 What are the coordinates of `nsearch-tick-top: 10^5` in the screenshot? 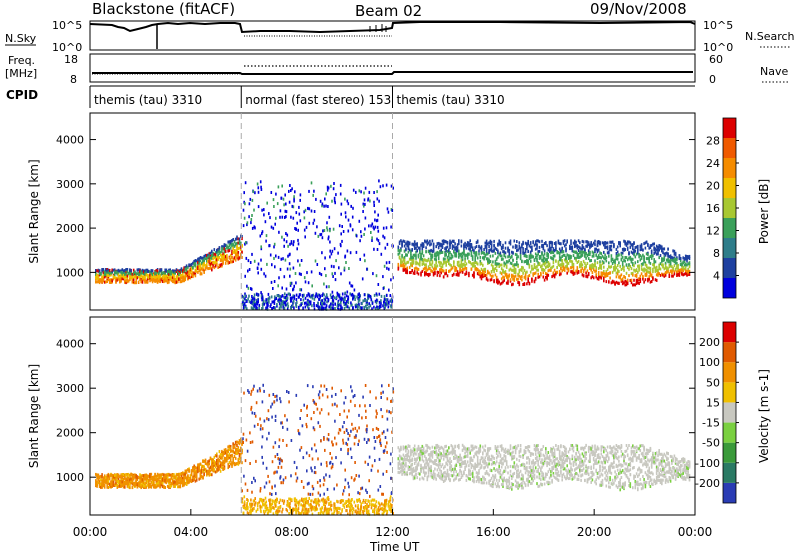 It's located at (718, 25).